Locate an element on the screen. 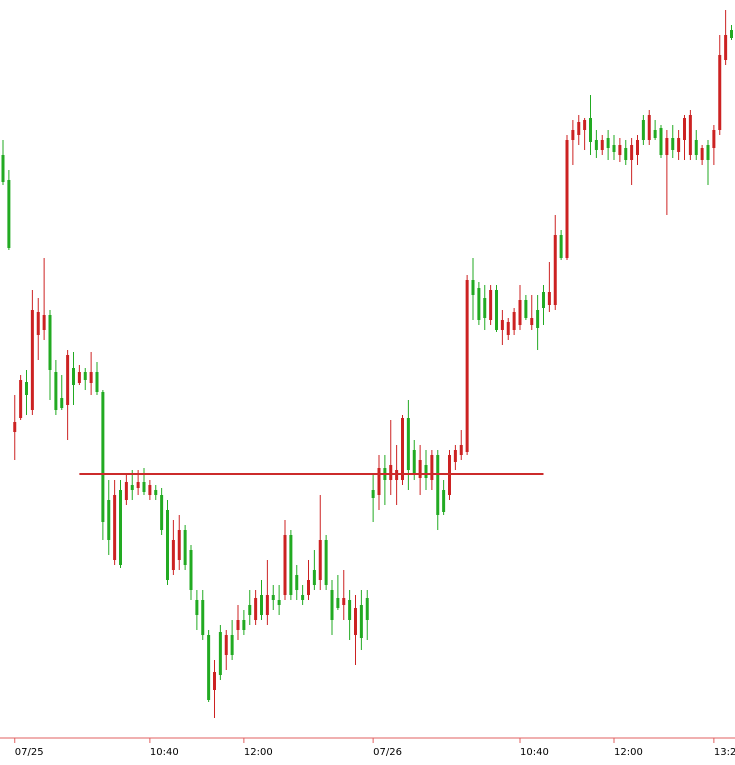 The height and width of the screenshot is (765, 735). x-tick-label: 07/26 is located at coordinates (387, 752).